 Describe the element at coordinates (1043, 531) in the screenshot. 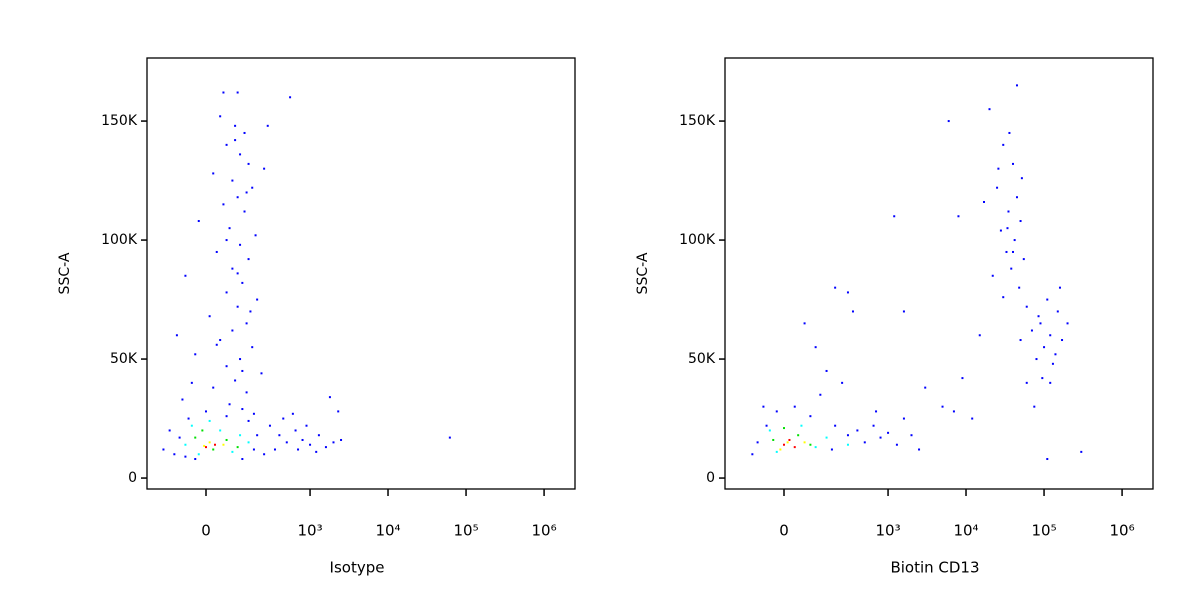

I see `x-tick-label: 10⁵` at that location.